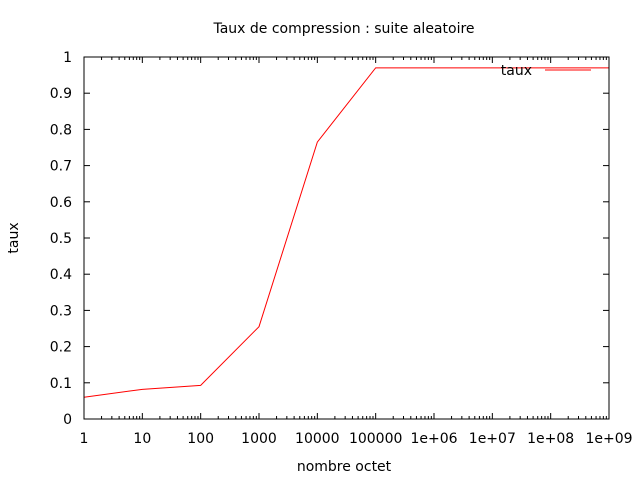  Describe the element at coordinates (516, 71) in the screenshot. I see `legend-label: taux` at that location.